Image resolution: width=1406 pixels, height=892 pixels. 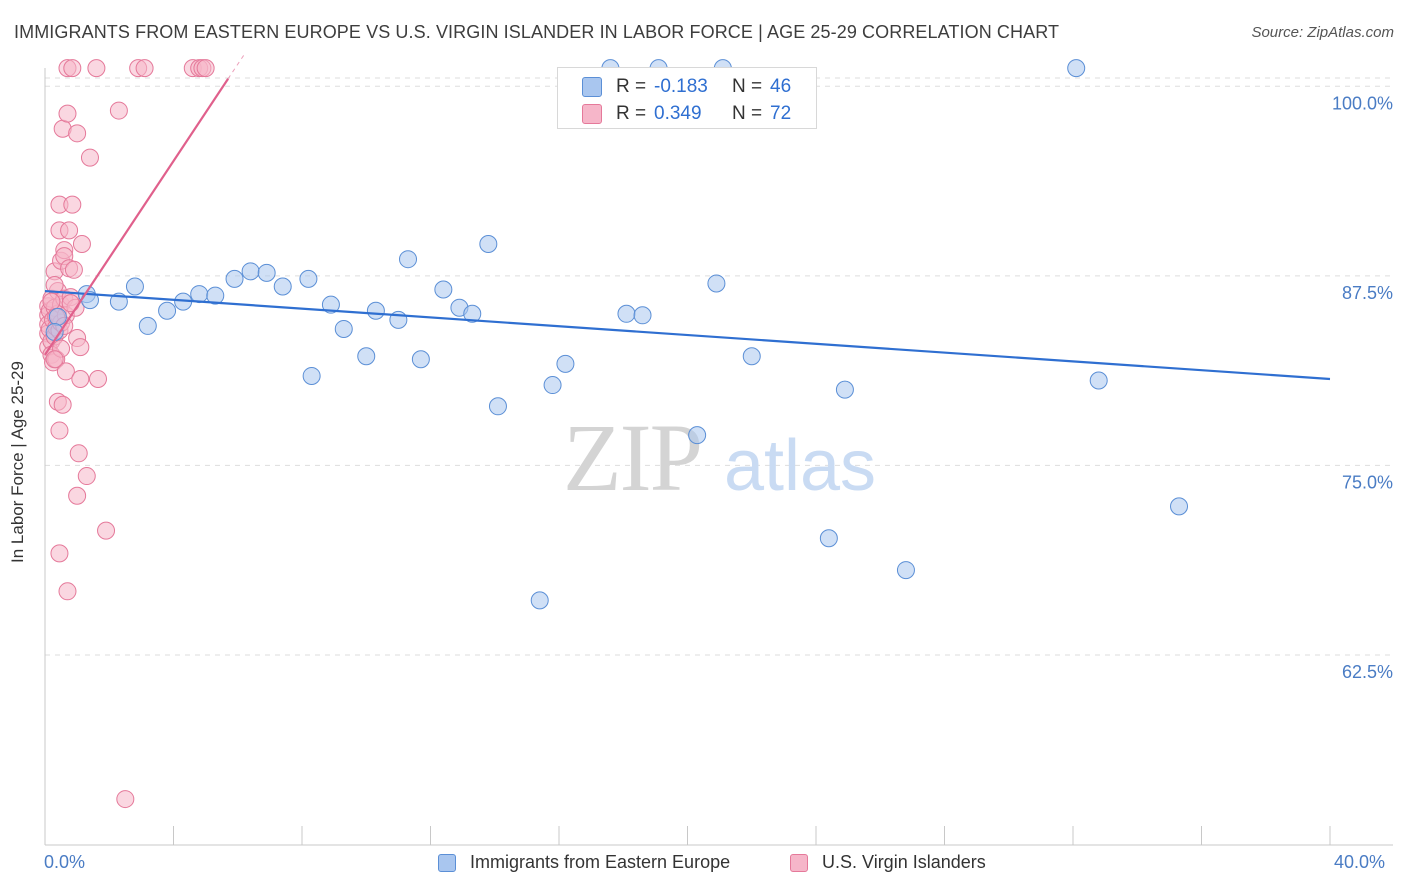 What do you see at coordinates (1322, 32) in the screenshot?
I see `chart-source: Source: ZipAtlas.com` at bounding box center [1322, 32].